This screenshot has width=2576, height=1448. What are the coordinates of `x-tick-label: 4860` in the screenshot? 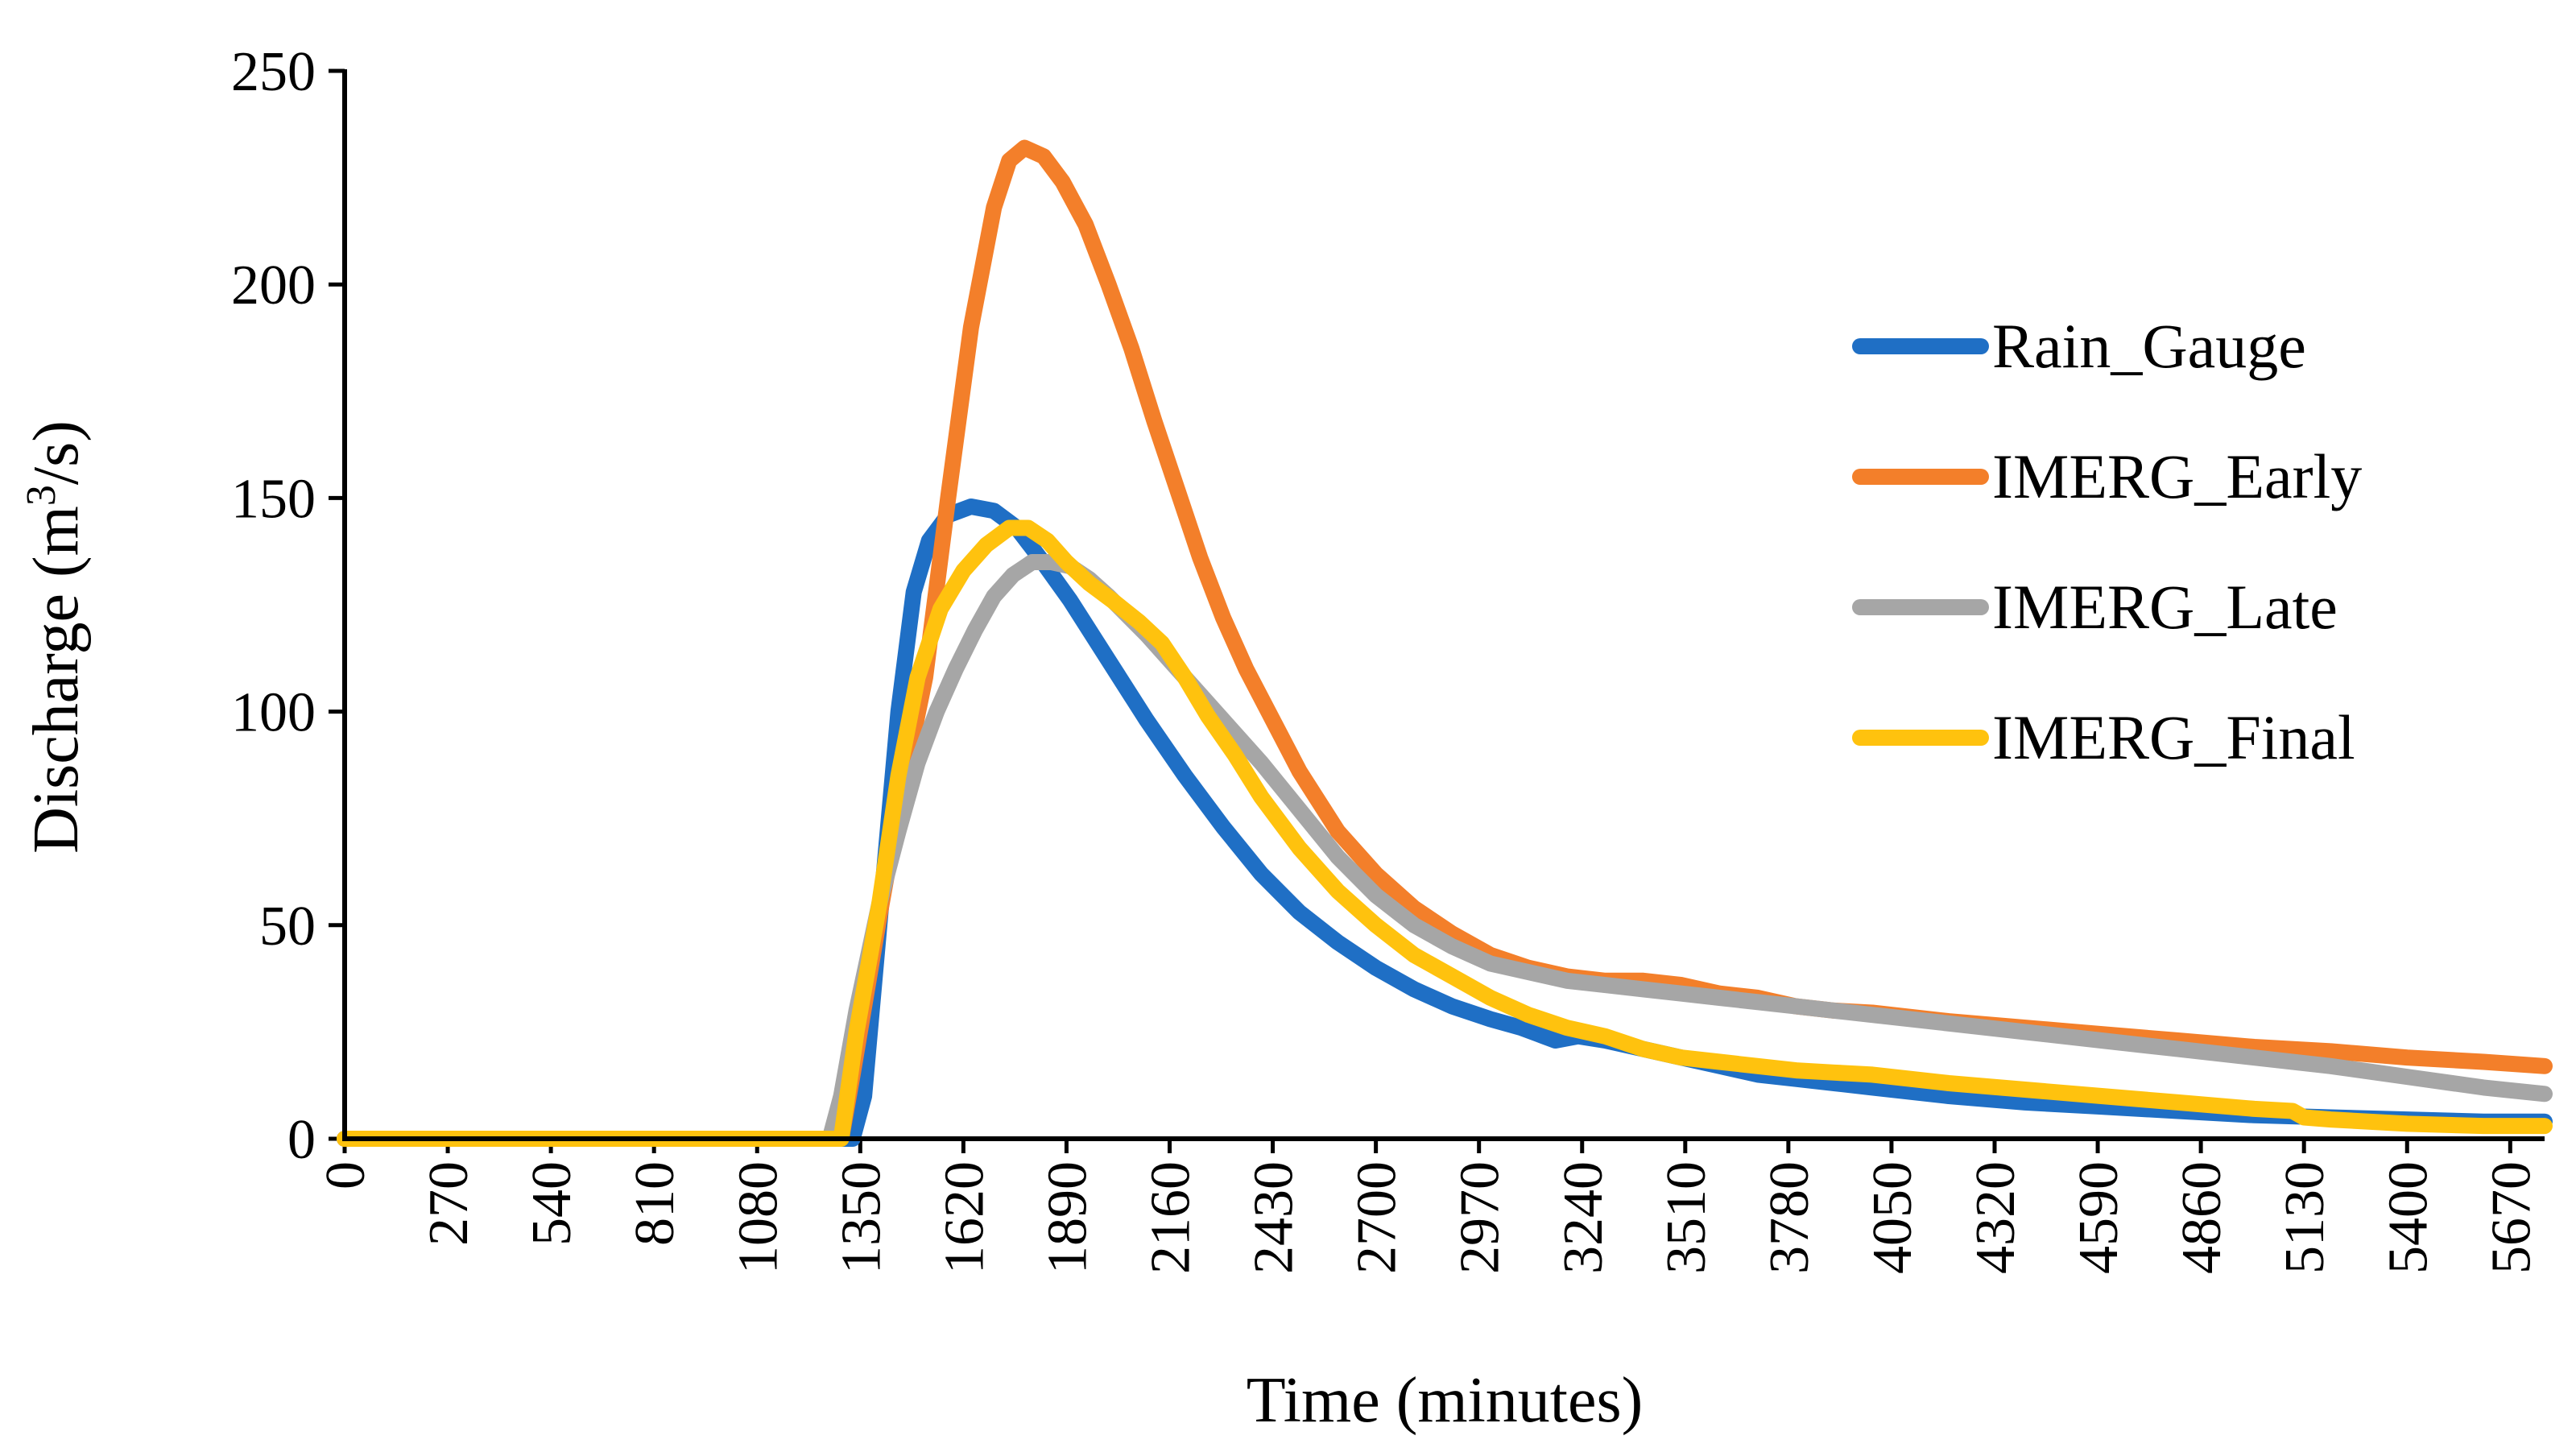 It's located at (2202, 1217).